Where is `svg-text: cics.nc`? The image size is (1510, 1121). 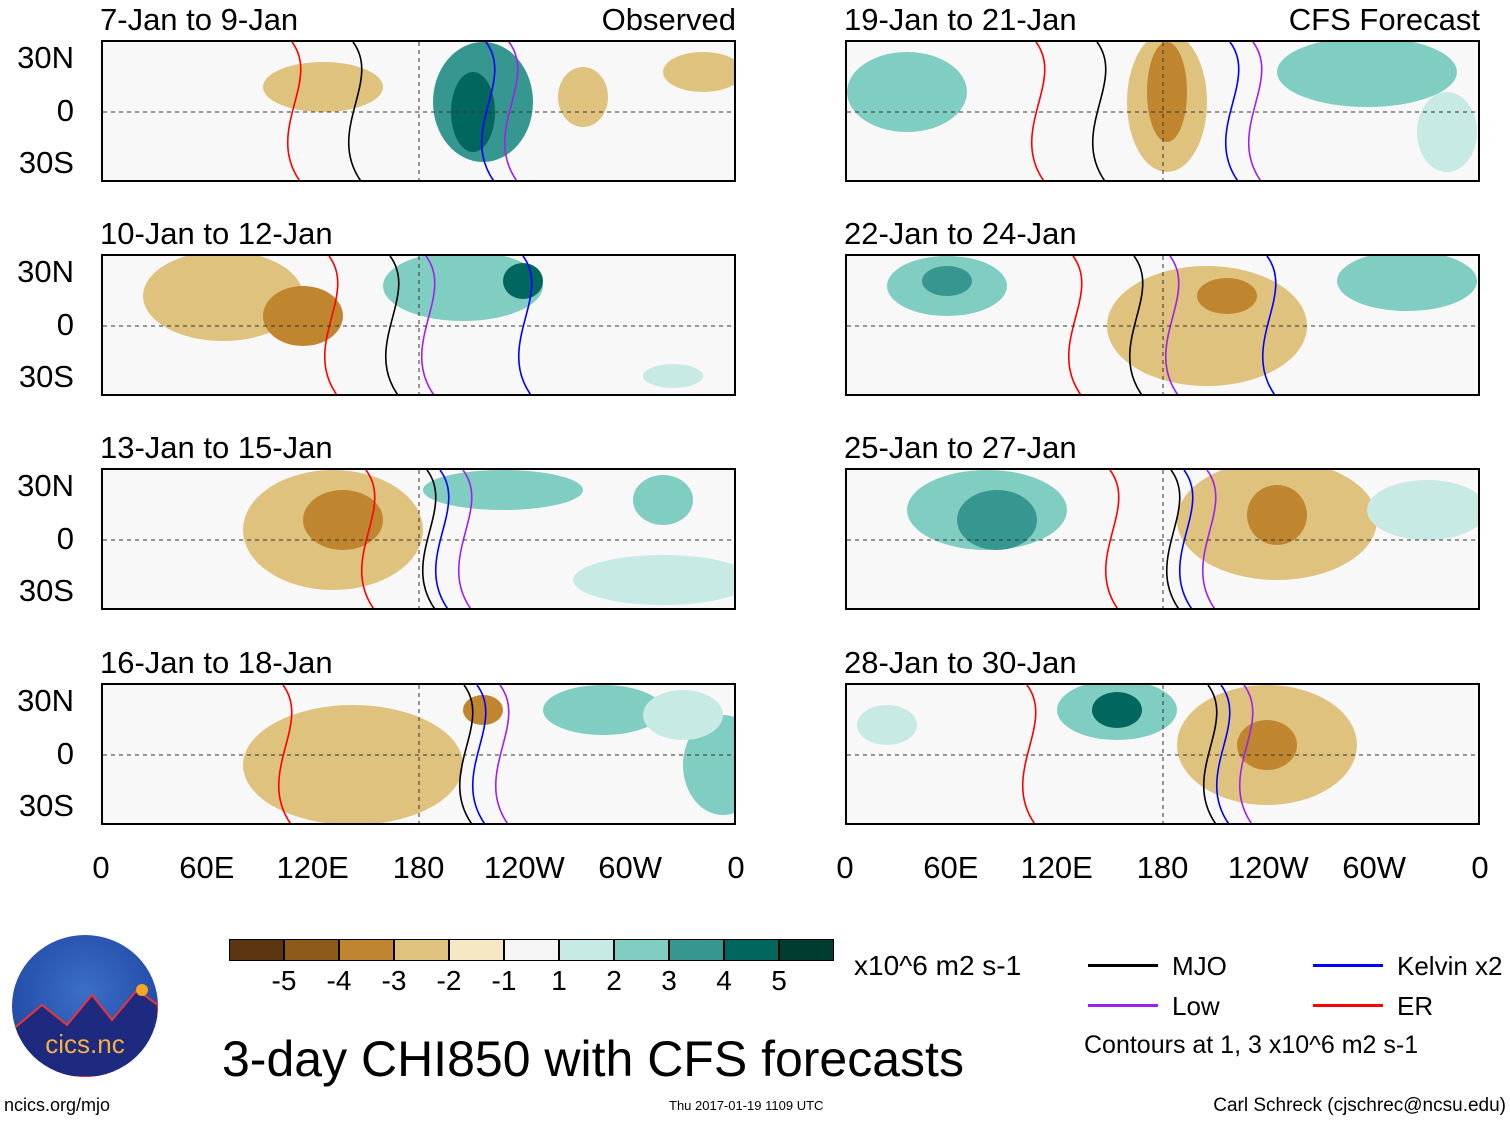
svg-text: cics.nc is located at coordinates (84, 1044).